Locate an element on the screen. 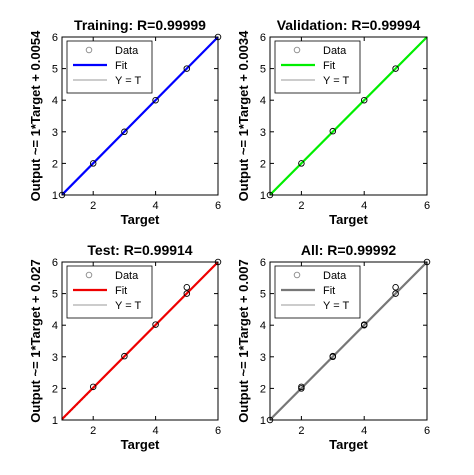  chart-title: All: R=0.99992 is located at coordinates (349, 250).